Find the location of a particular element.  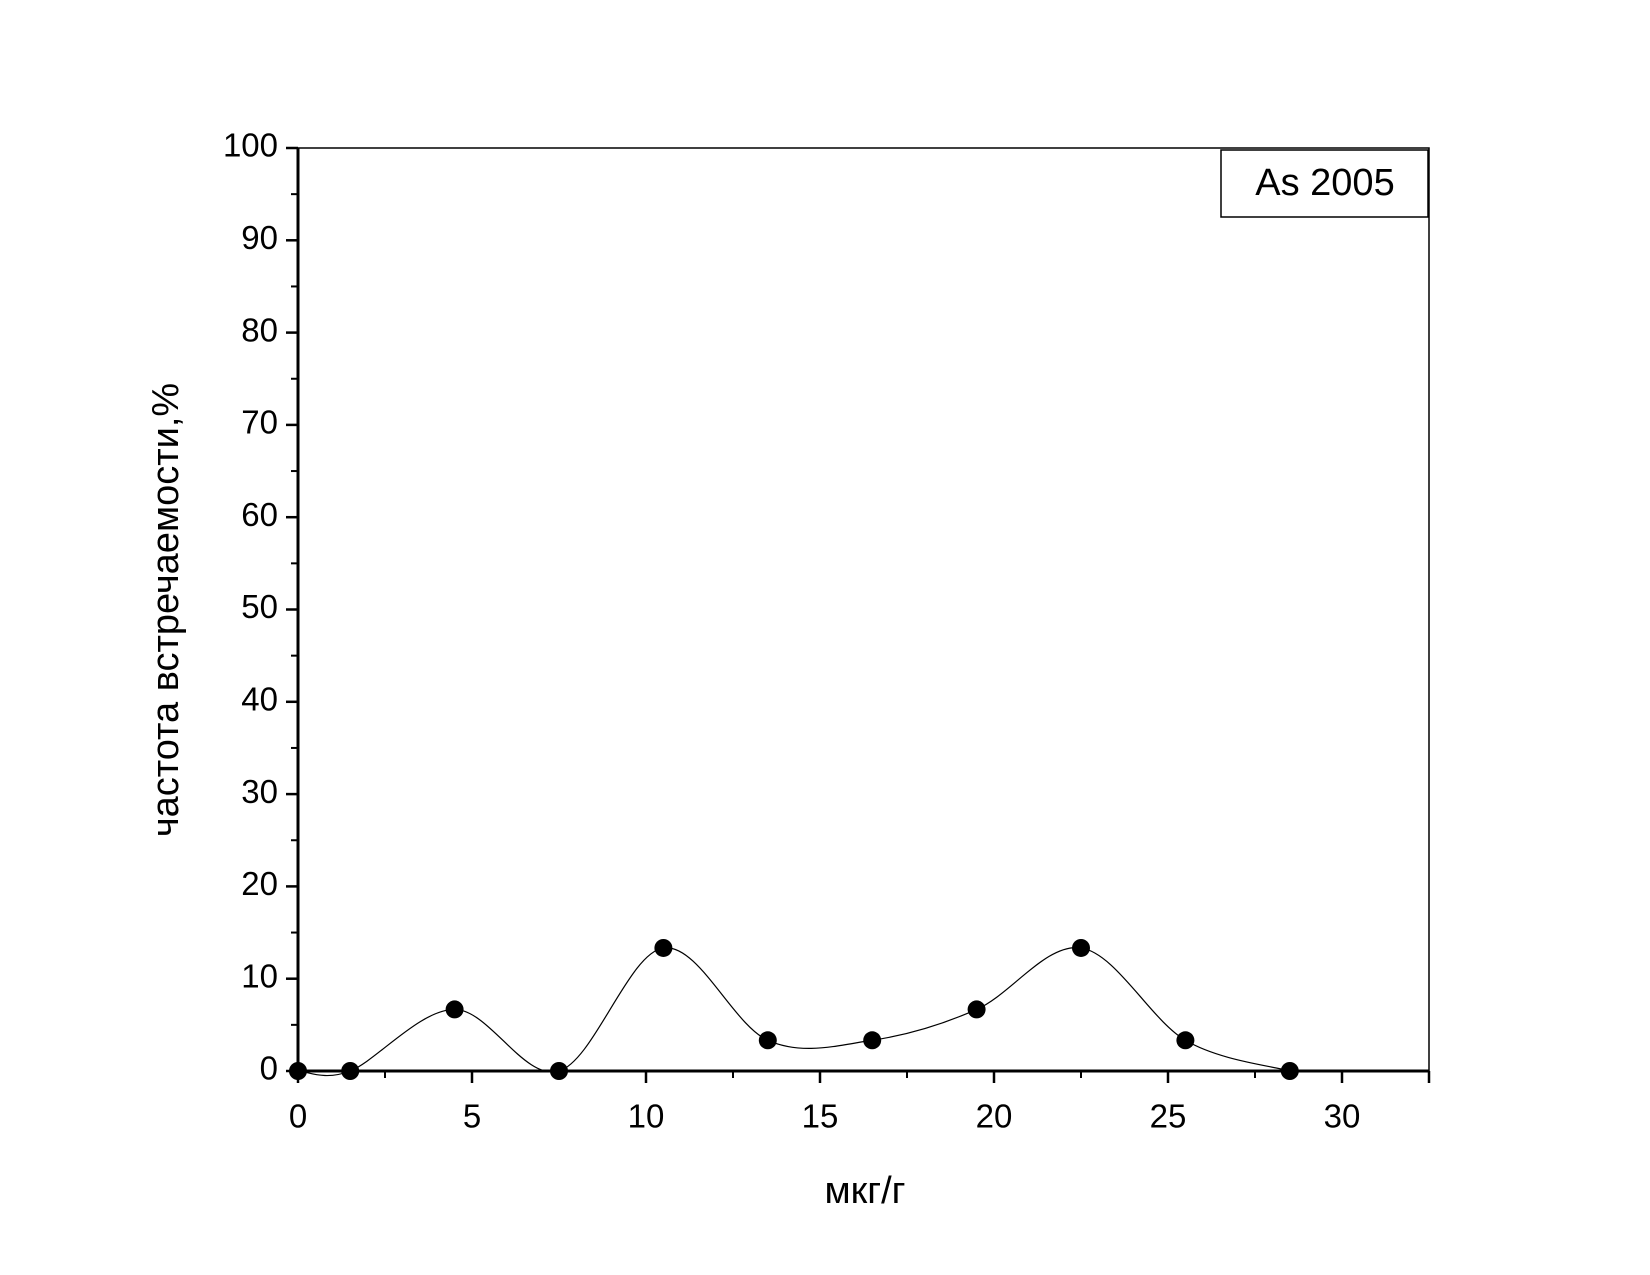

y-tick-label: 40 is located at coordinates (259, 699).